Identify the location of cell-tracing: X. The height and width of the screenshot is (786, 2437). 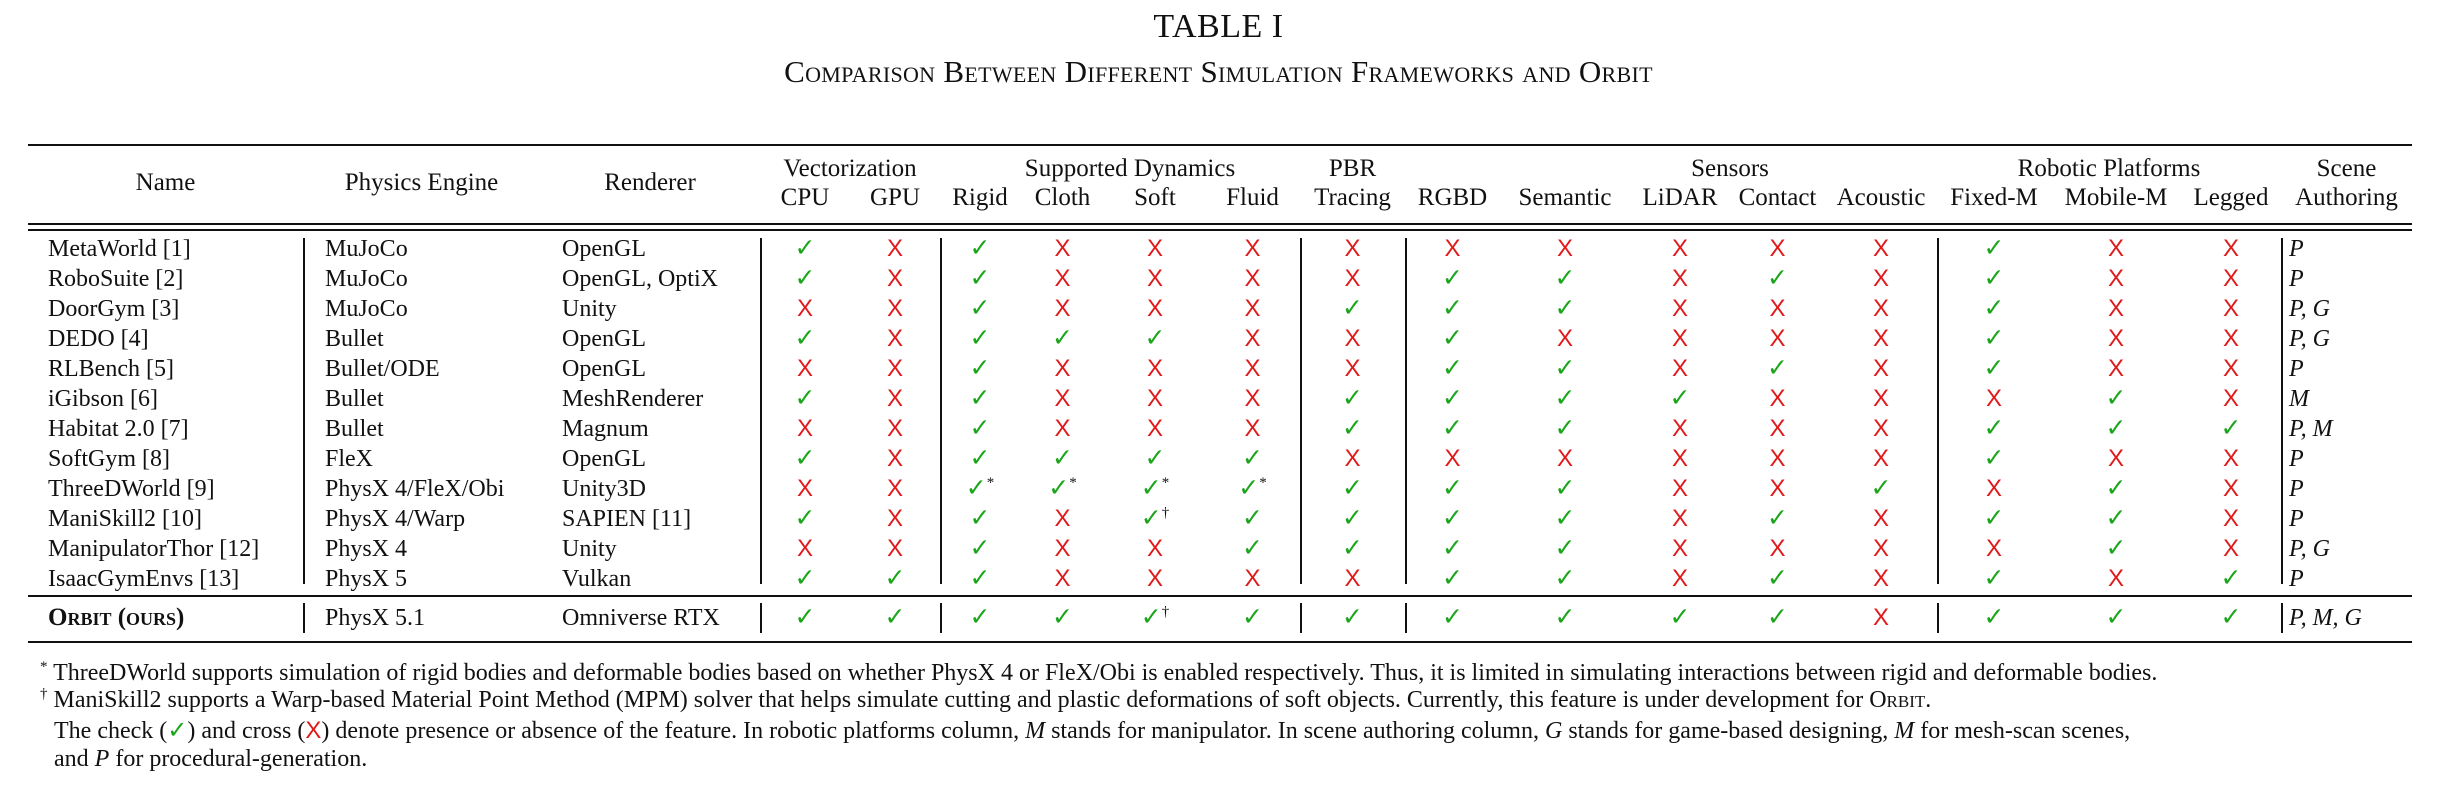
(1352, 369).